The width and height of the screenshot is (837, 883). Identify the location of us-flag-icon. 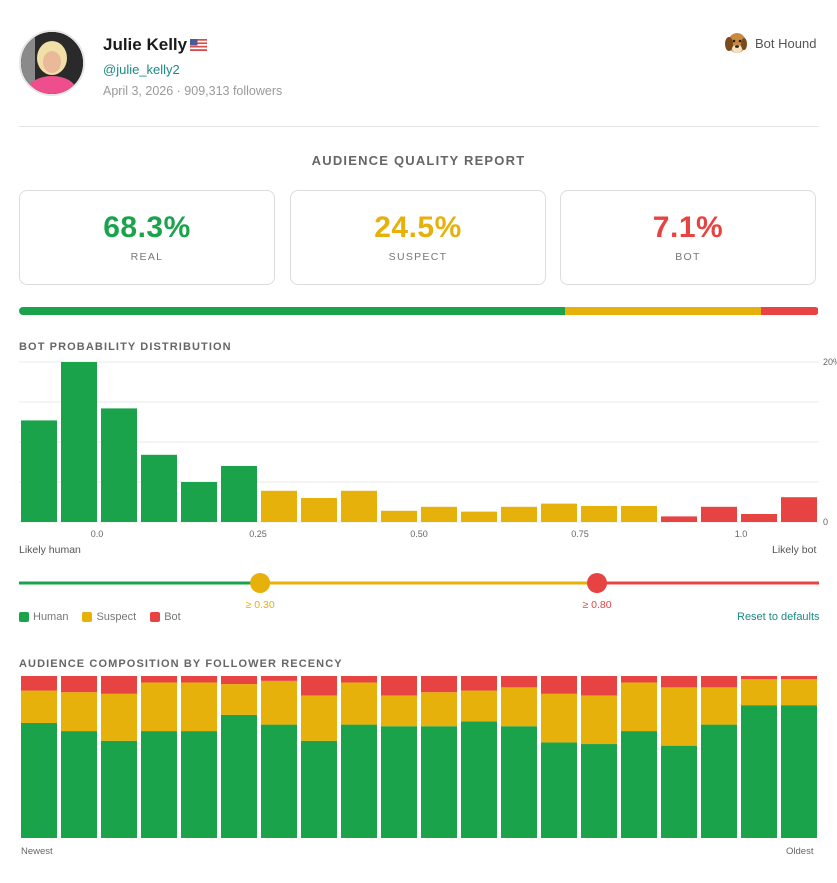
(198, 45).